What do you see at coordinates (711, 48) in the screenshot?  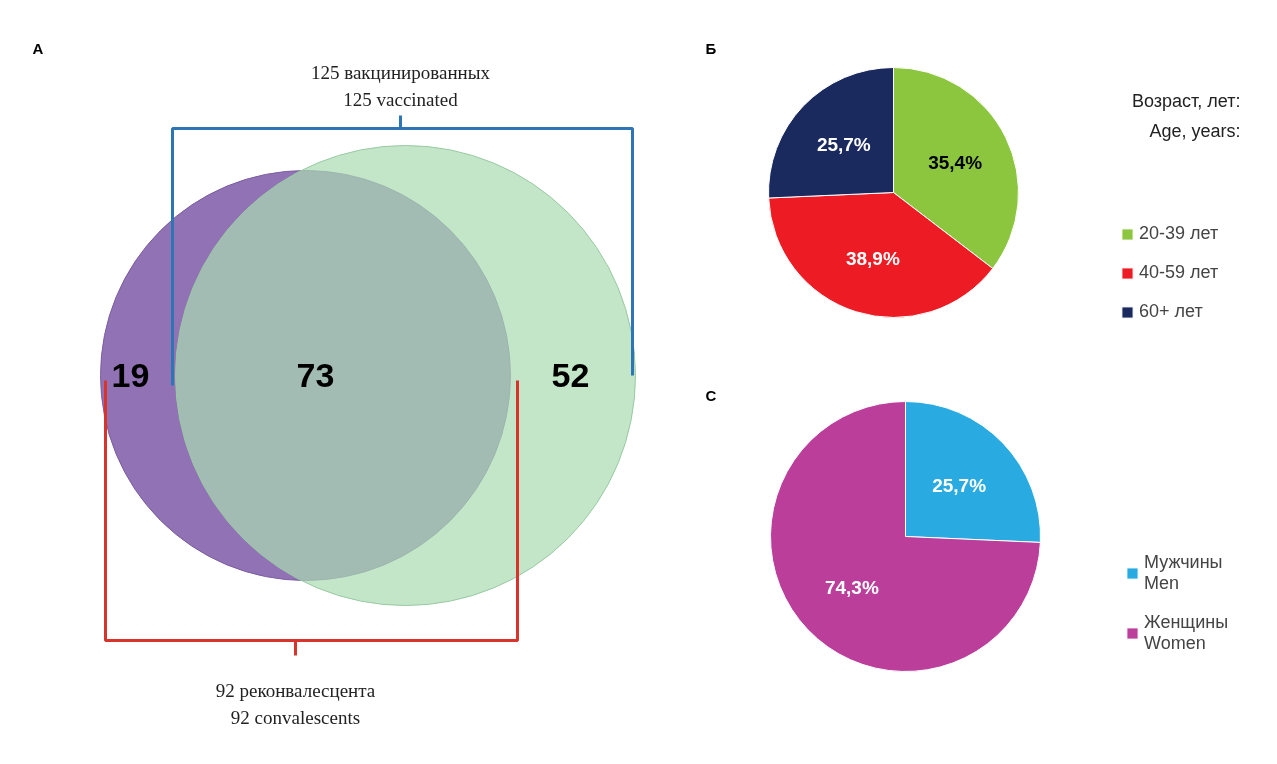 I see `chart-title: Б` at bounding box center [711, 48].